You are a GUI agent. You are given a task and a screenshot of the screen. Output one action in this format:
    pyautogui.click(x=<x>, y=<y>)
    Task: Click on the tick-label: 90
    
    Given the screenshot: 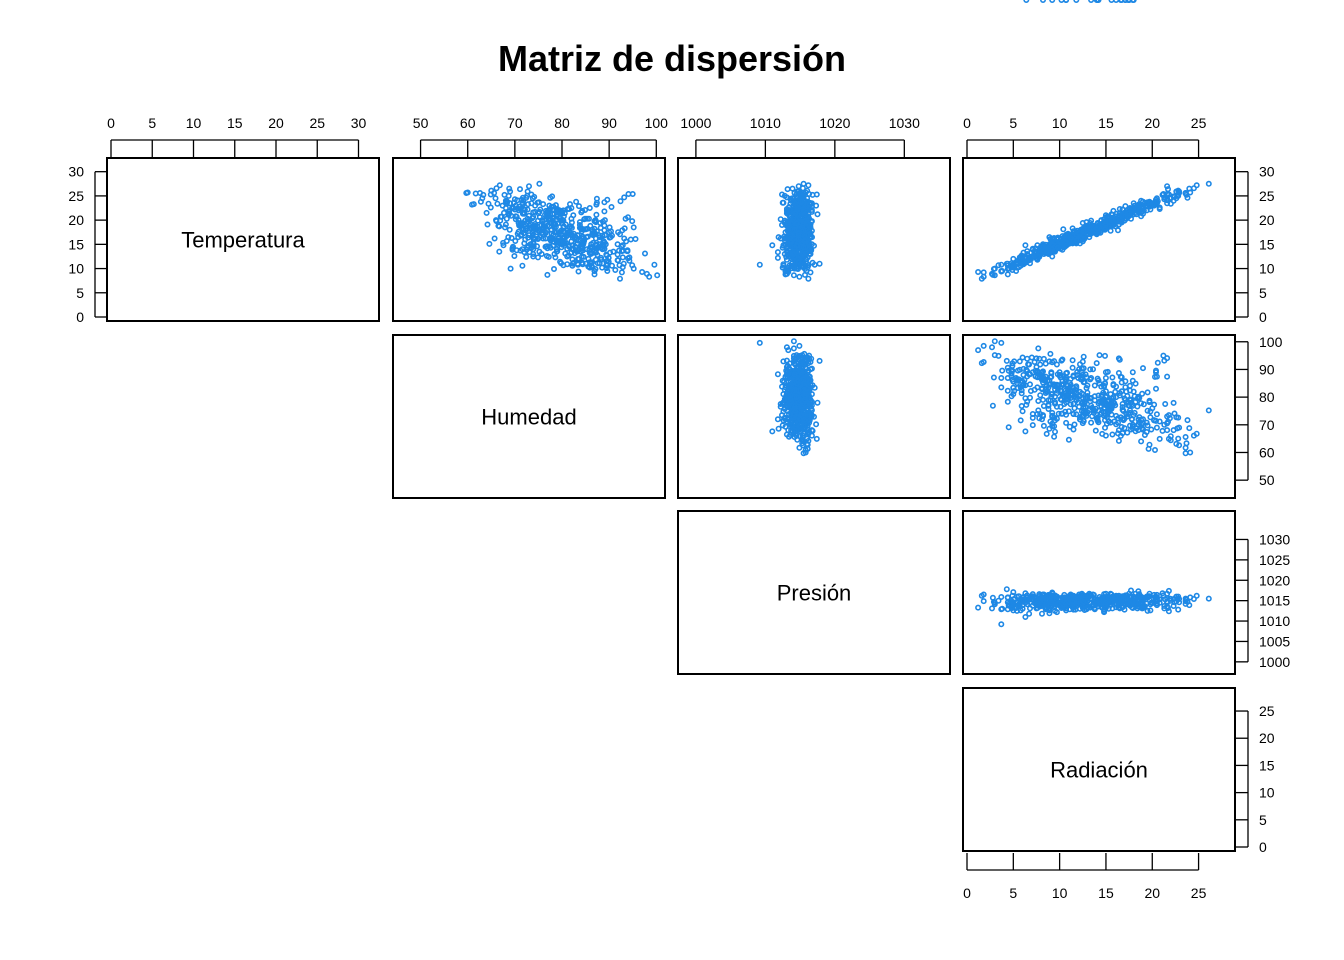 What is the action you would take?
    pyautogui.click(x=609, y=123)
    